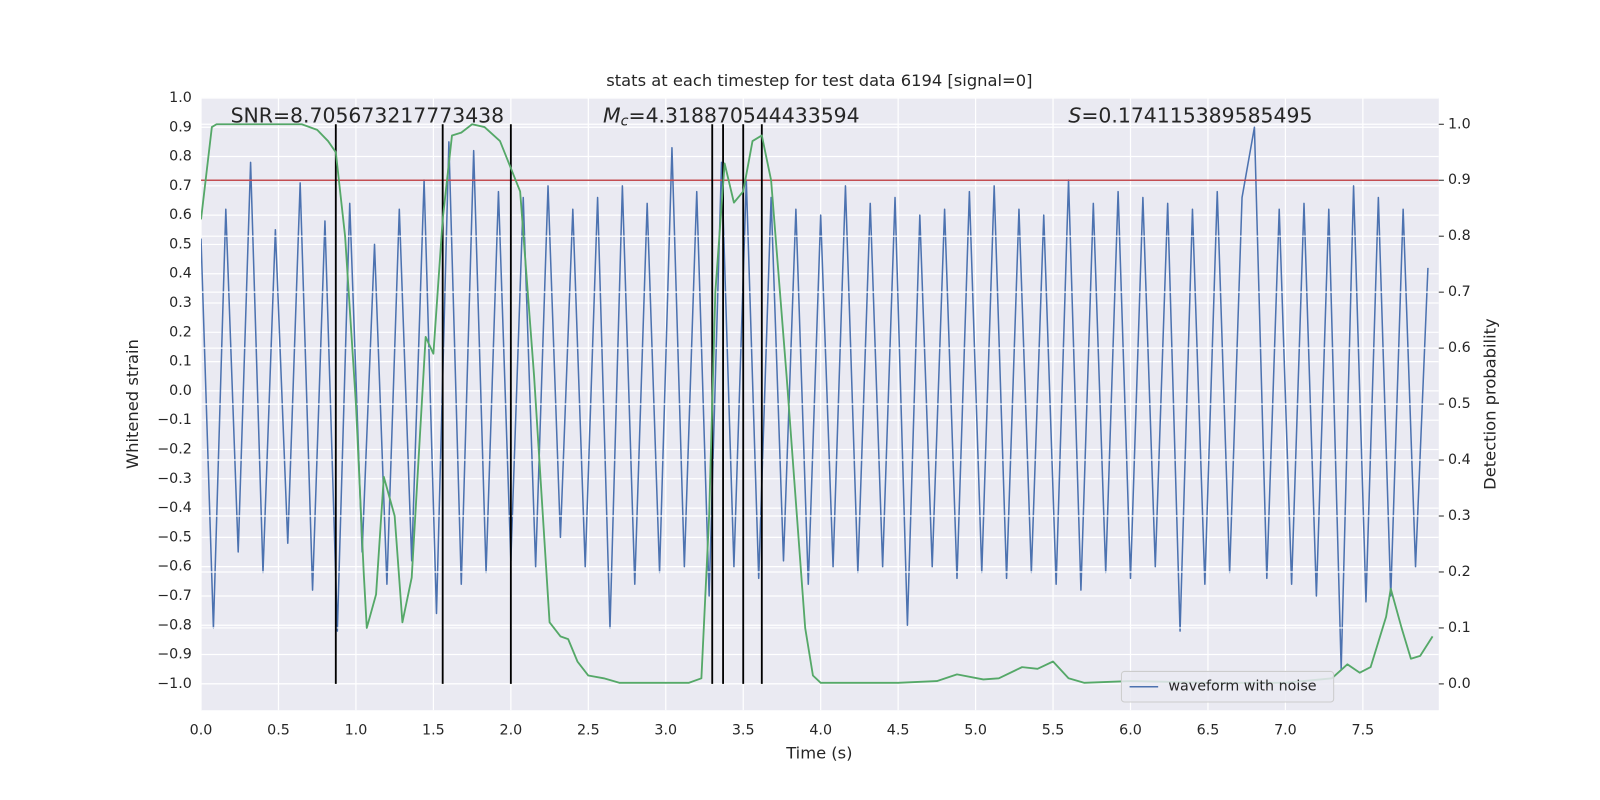 This screenshot has width=1600, height=800. What do you see at coordinates (132, 404) in the screenshot?
I see `y-axis-label: Whitened strain` at bounding box center [132, 404].